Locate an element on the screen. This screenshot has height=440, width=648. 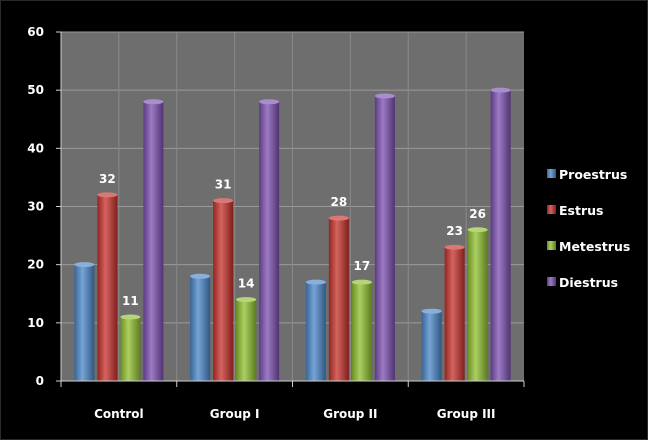
y-tick-label: 50 is located at coordinates (35, 90).